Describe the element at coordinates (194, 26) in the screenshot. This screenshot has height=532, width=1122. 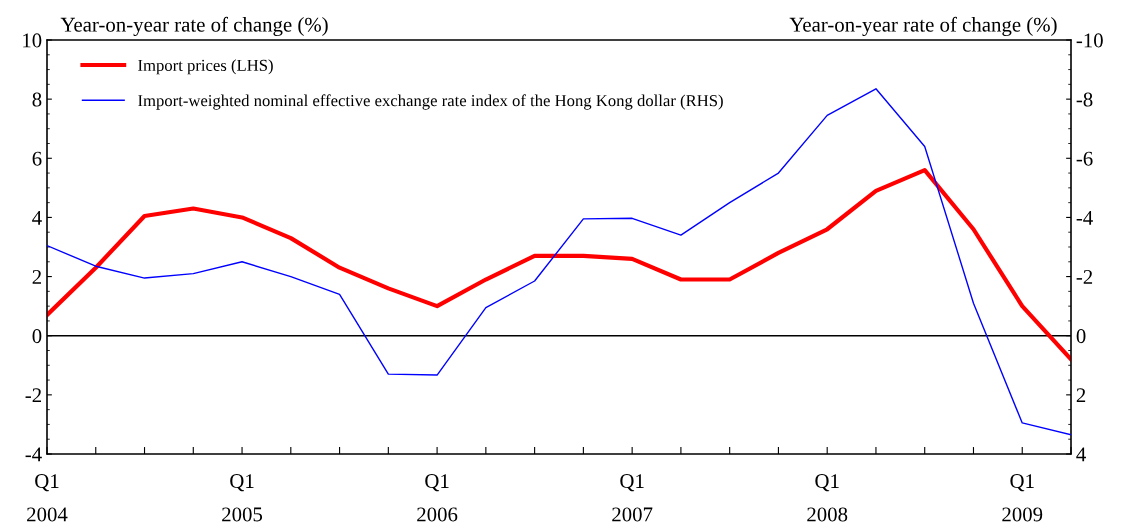
I see `y-axis-title: Year-on-year rate of change (%)` at that location.